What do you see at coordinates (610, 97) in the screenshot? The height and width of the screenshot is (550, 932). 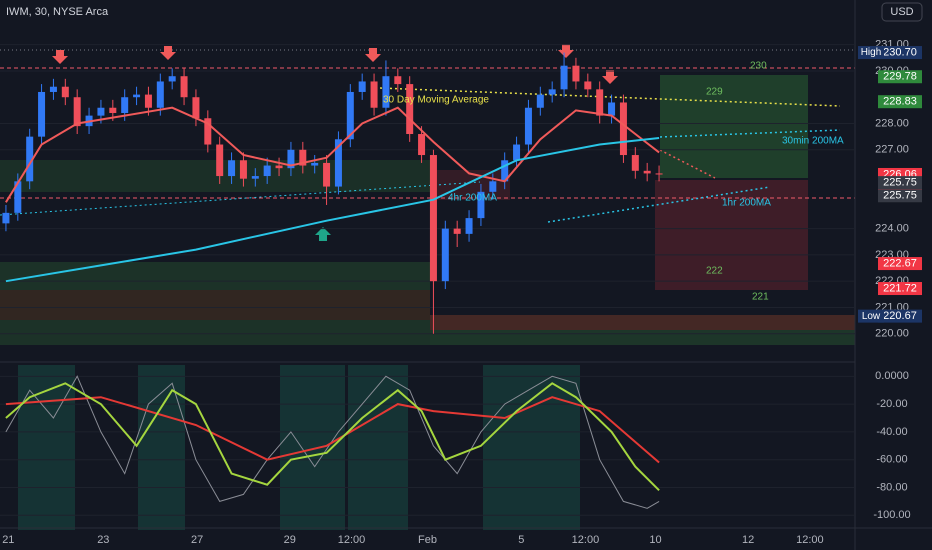 I see `trend-line` at bounding box center [610, 97].